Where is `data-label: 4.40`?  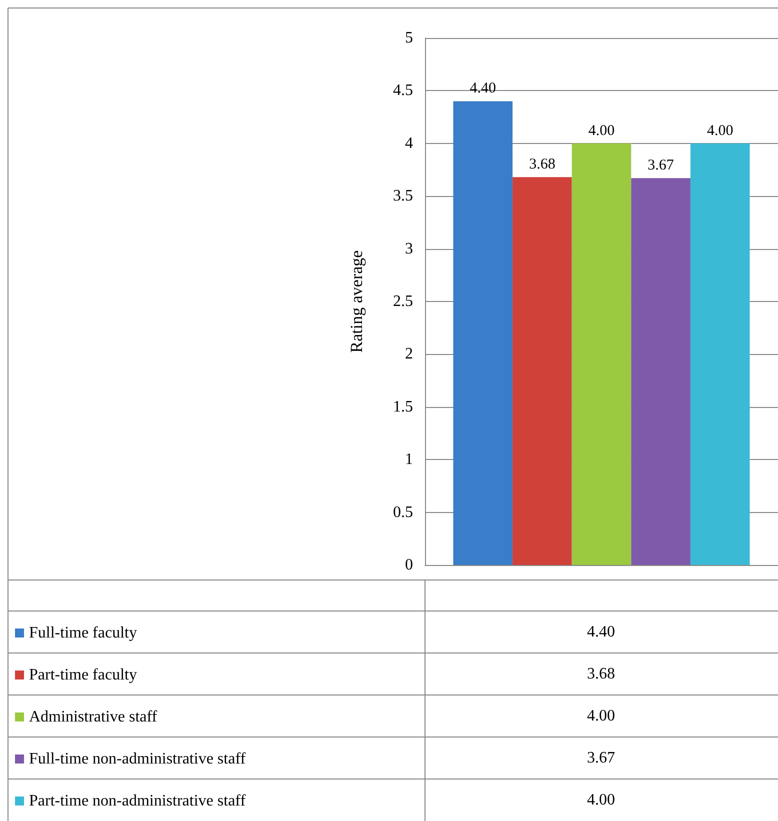 data-label: 4.40 is located at coordinates (483, 88).